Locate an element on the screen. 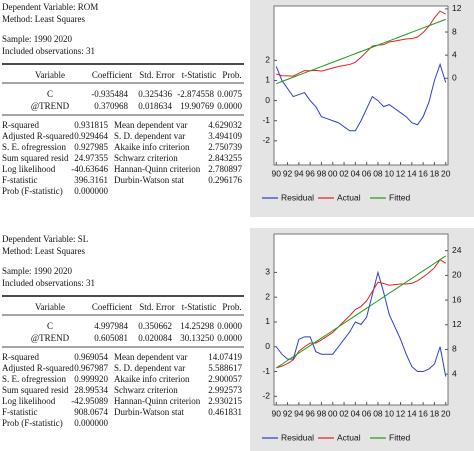 Image resolution: width=474 pixels, height=451 pixels. x-tick-label: 10 is located at coordinates (390, 173).